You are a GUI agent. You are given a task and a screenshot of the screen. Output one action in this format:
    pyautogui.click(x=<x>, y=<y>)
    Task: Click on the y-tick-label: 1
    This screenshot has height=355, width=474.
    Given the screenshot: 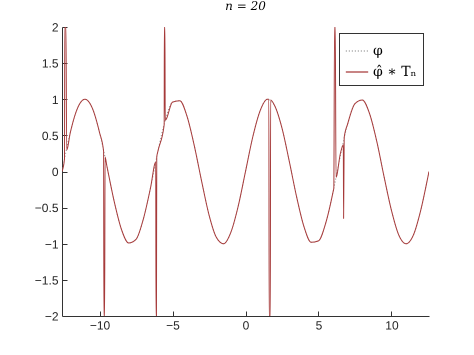 What is the action you would take?
    pyautogui.click(x=55, y=99)
    